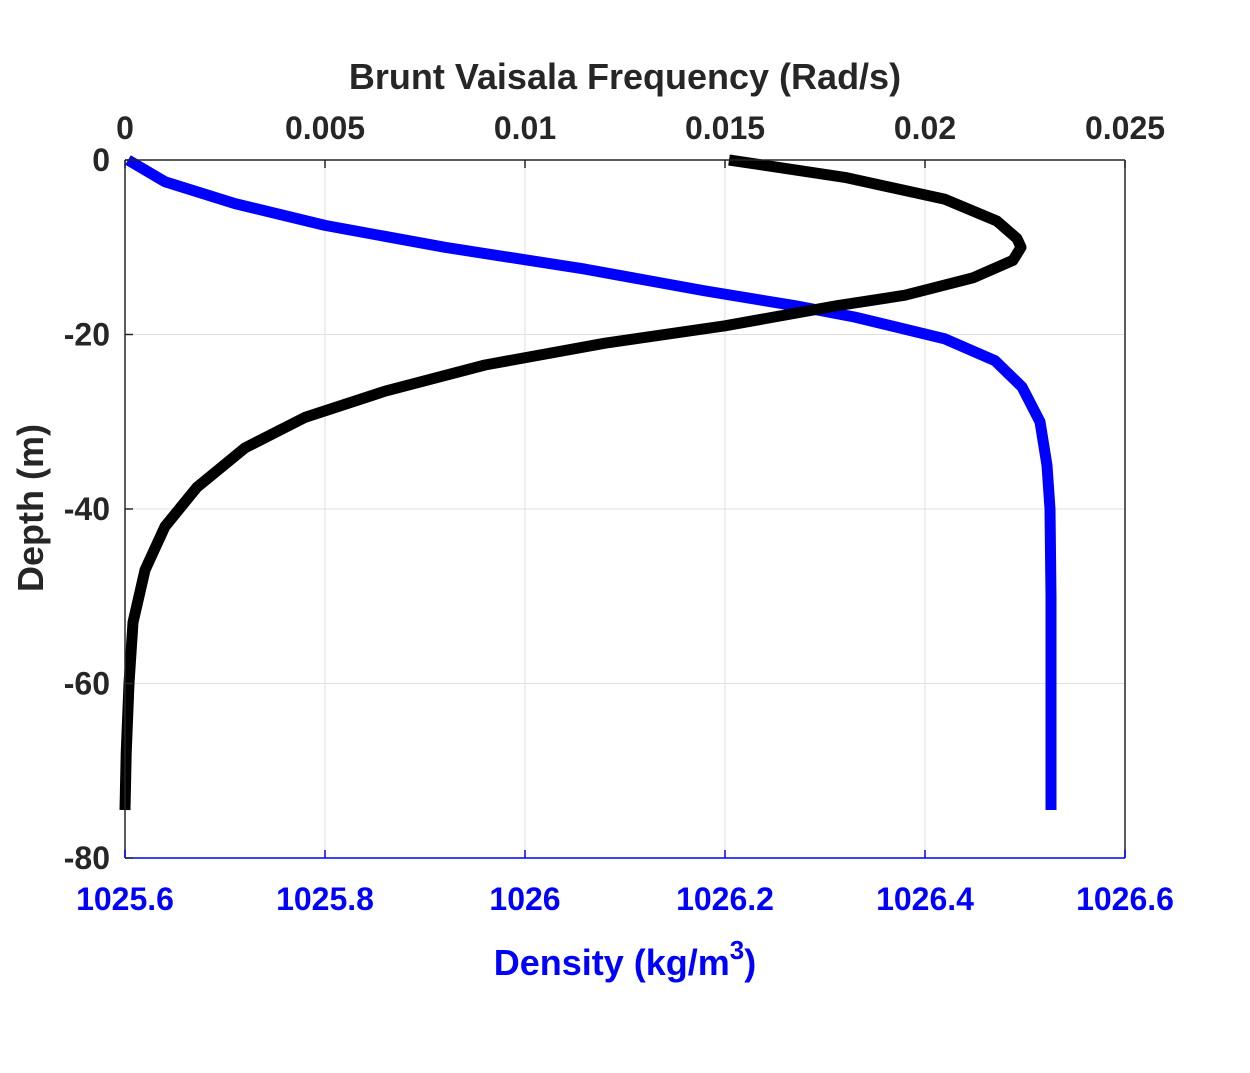  Describe the element at coordinates (325, 128) in the screenshot. I see `top-axis-tick-label: 0.005` at that location.